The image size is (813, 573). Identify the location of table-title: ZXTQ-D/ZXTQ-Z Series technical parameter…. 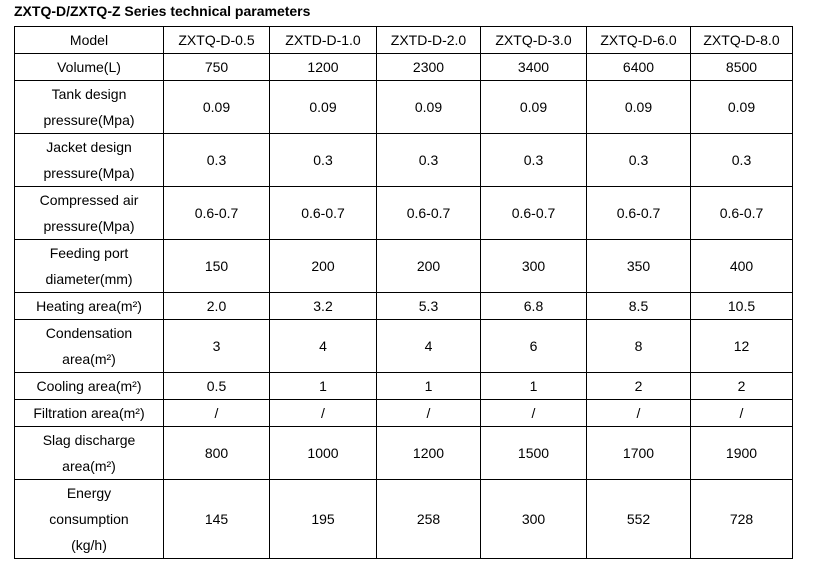
(162, 11).